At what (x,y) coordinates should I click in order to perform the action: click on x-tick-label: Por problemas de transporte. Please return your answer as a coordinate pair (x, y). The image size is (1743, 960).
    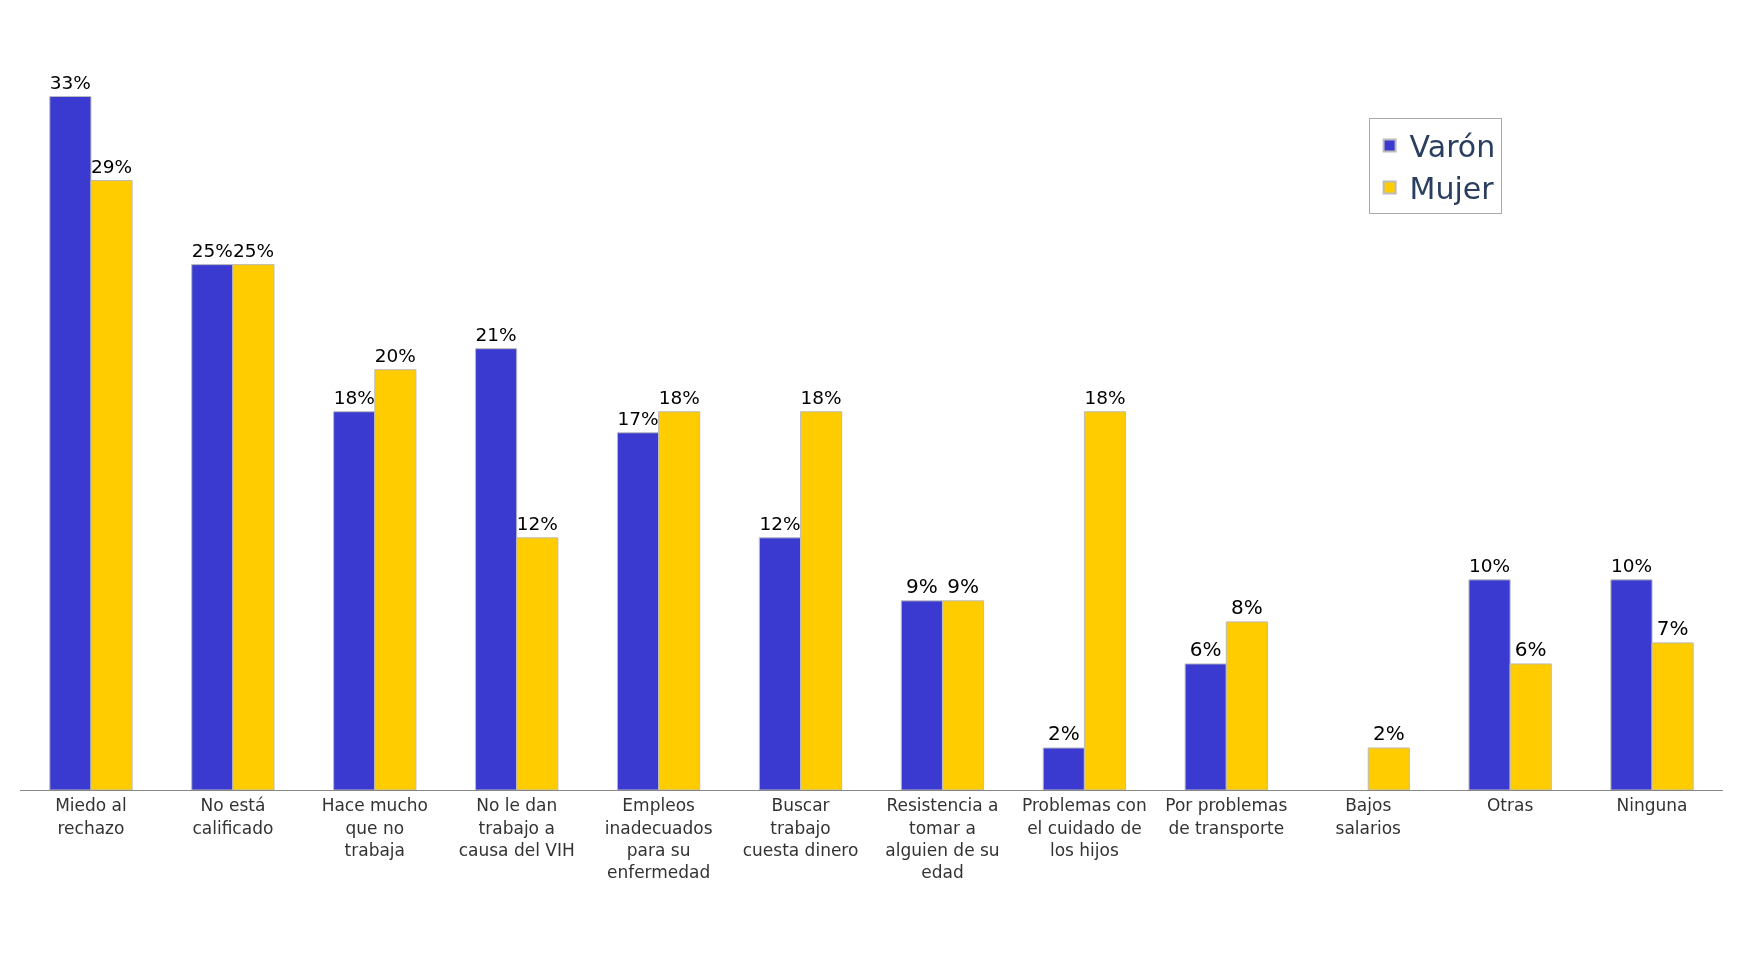
    Looking at the image, I should click on (1226, 816).